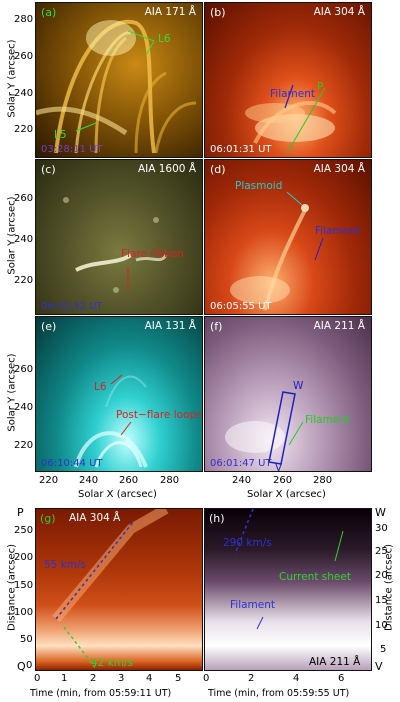  Describe the element at coordinates (72, 149) in the screenshot. I see `panel-a-time: 03:28:11 UT` at that location.